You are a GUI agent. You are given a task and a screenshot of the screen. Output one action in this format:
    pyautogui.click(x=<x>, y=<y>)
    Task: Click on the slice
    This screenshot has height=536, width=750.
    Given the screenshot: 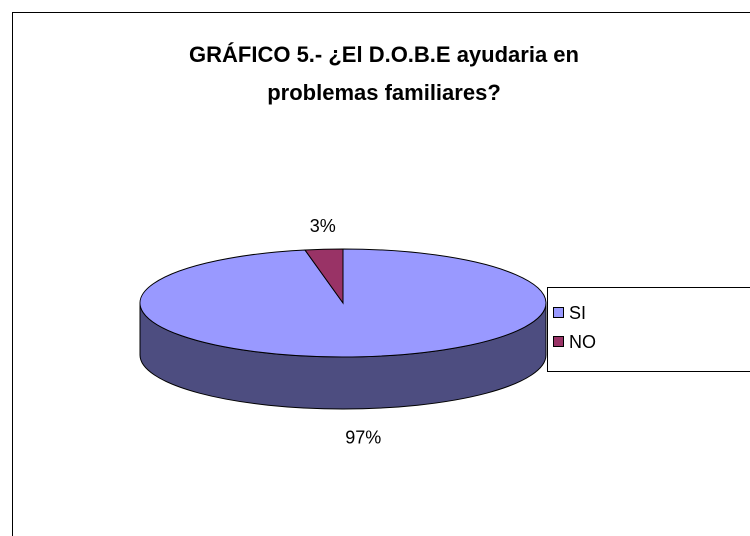 What is the action you would take?
    pyautogui.click(x=324, y=276)
    